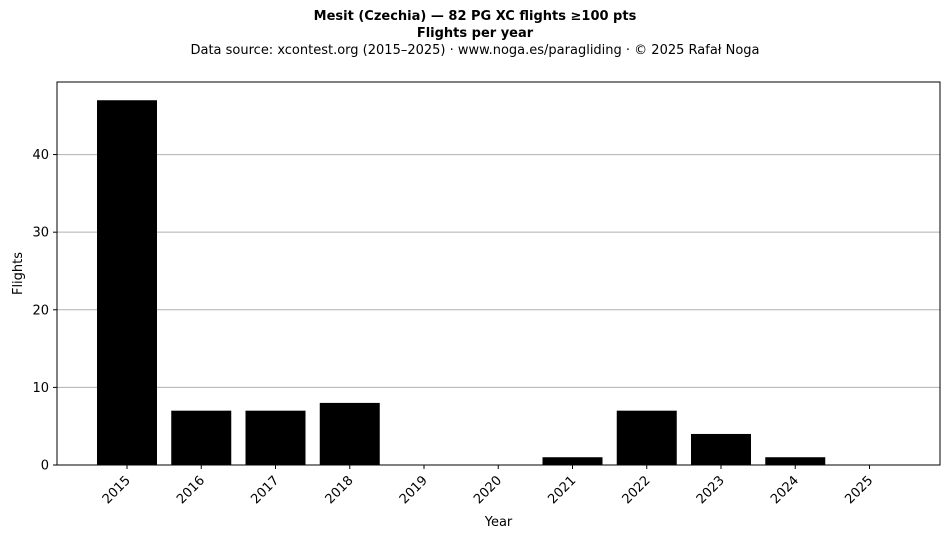  I want to click on bar-2017, so click(275, 437).